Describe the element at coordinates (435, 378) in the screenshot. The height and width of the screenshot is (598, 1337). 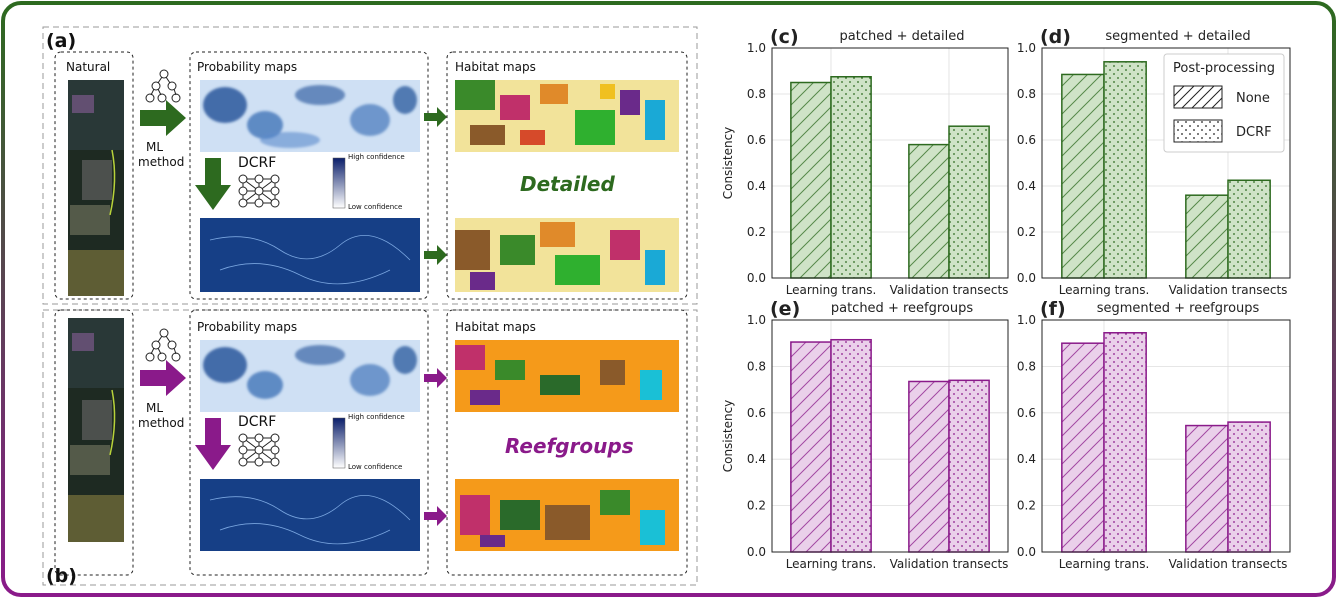
I see `habitat-arrow-b1` at that location.